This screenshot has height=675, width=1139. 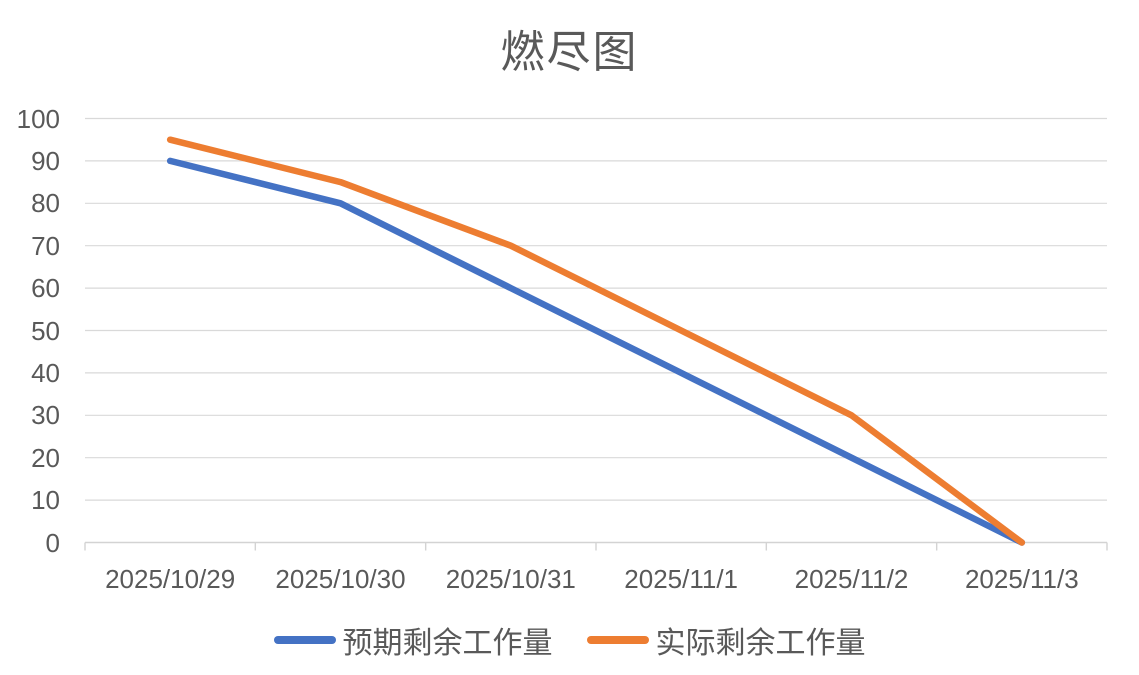 I want to click on y-tick-label: 50, so click(x=45, y=330).